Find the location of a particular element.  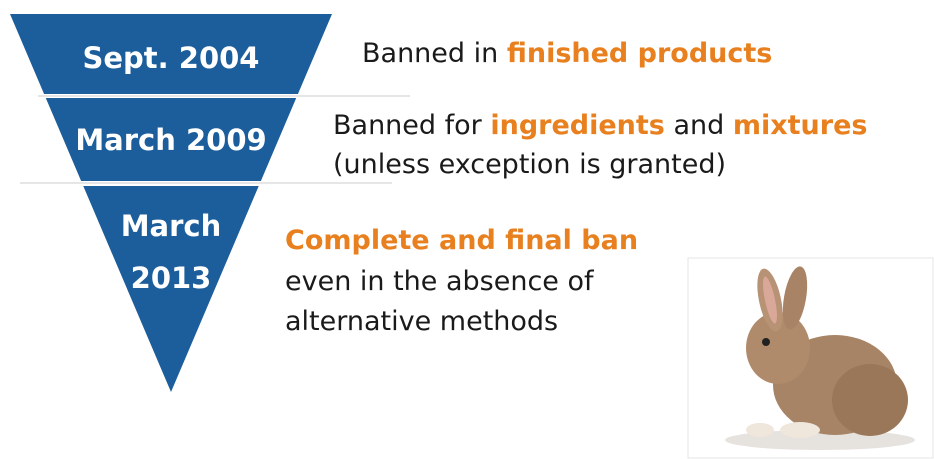

description-line: even in the absence of is located at coordinates (440, 281).